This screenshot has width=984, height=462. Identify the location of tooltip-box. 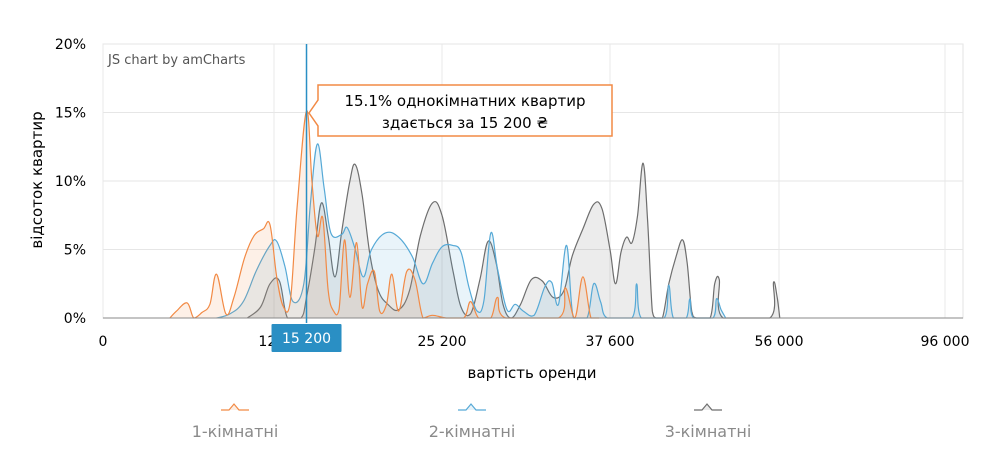
(460, 110).